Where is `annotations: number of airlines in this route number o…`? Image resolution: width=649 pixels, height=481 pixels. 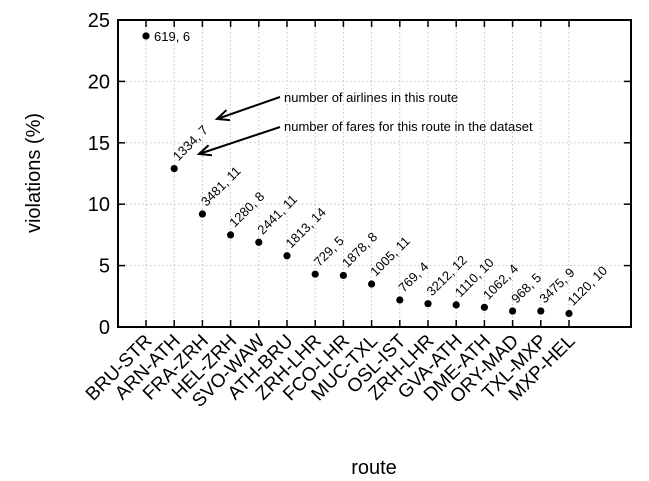 annotations: number of airlines in this route number o… is located at coordinates (364, 123).